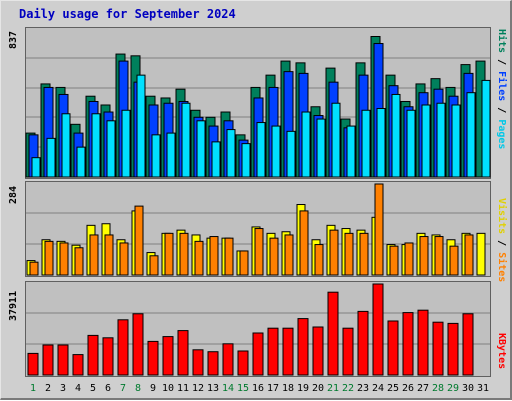 This screenshot has width=512, height=401. What do you see at coordinates (198, 388) in the screenshot?
I see `day-tick-label: 12` at bounding box center [198, 388].